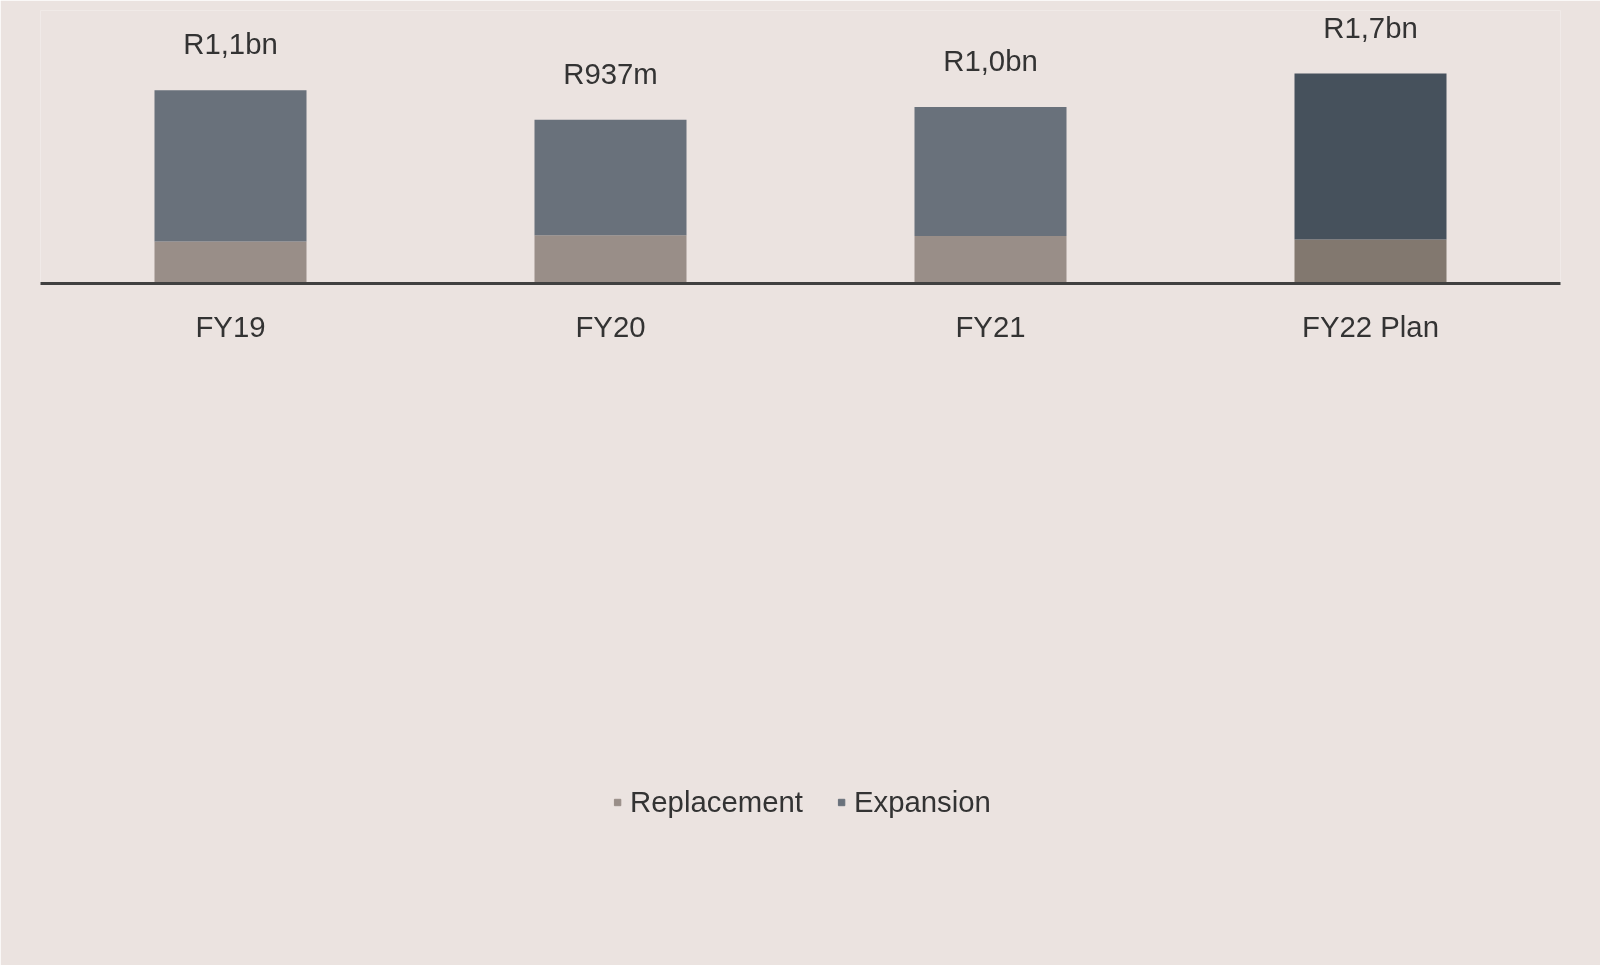 The width and height of the screenshot is (1603, 969). I want to click on x-tick-label: FY21, so click(990, 326).